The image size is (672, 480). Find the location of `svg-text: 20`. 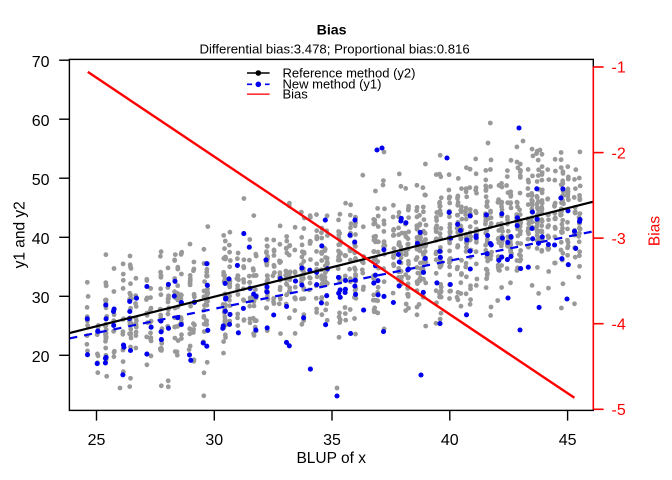

svg-text: 20 is located at coordinates (41, 357).